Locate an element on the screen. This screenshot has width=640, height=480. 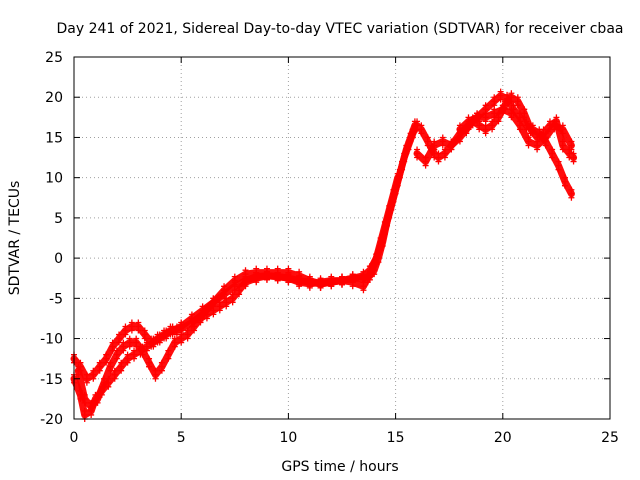
y-tick-label: 5 is located at coordinates (58, 219).